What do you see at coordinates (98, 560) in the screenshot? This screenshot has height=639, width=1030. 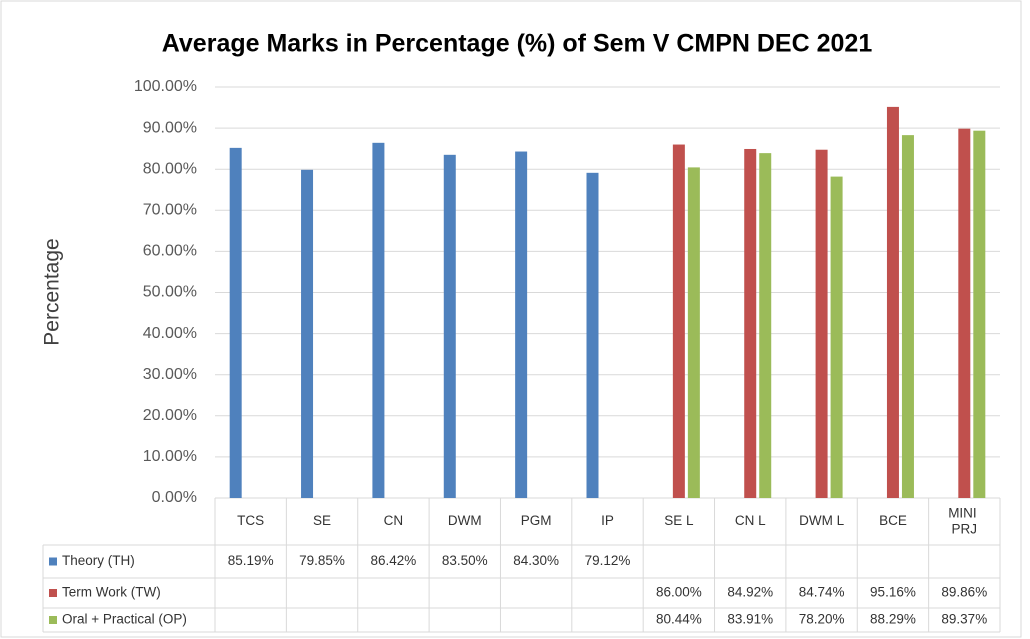 I see `legend-label: Theory (TH)` at bounding box center [98, 560].